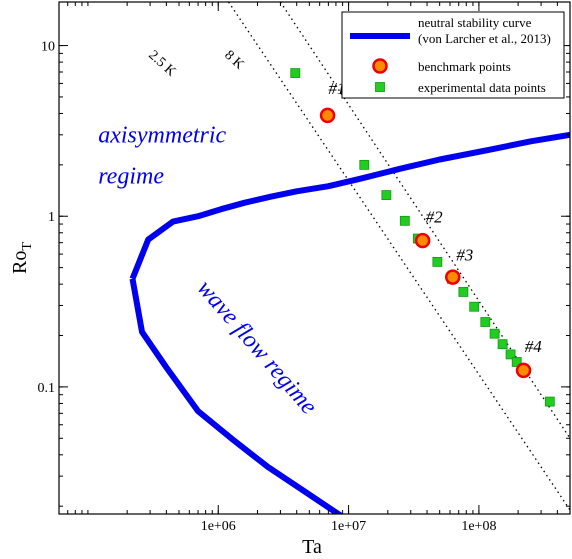  Describe the element at coordinates (475, 22) in the screenshot. I see `legend-label: neutral stability curve` at that location.